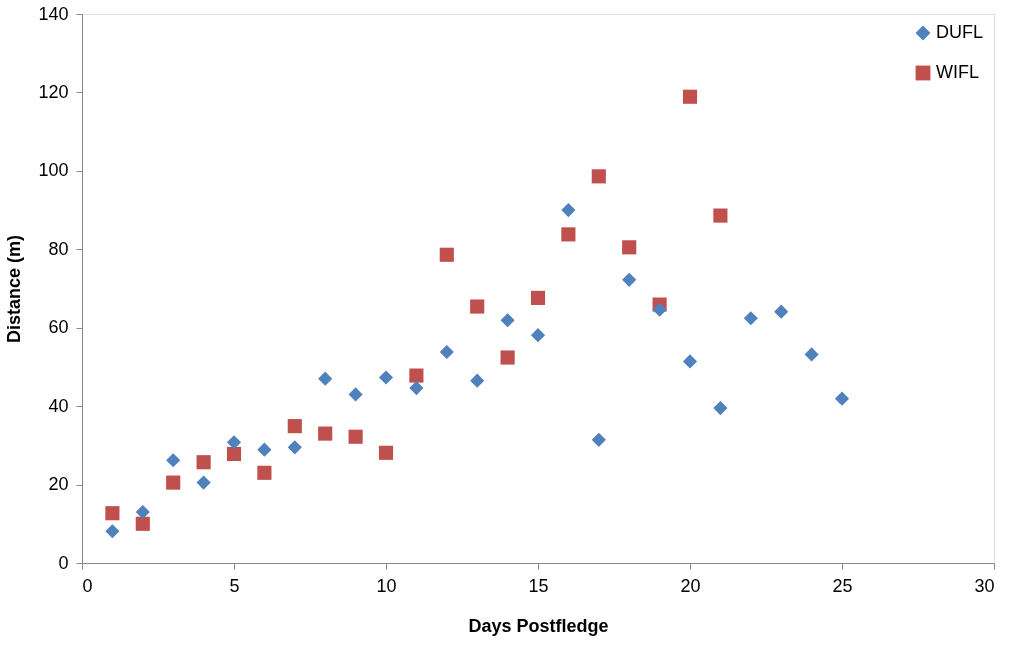 Image resolution: width=1010 pixels, height=653 pixels. Describe the element at coordinates (984, 585) in the screenshot. I see `x-tick-label: 30` at that location.